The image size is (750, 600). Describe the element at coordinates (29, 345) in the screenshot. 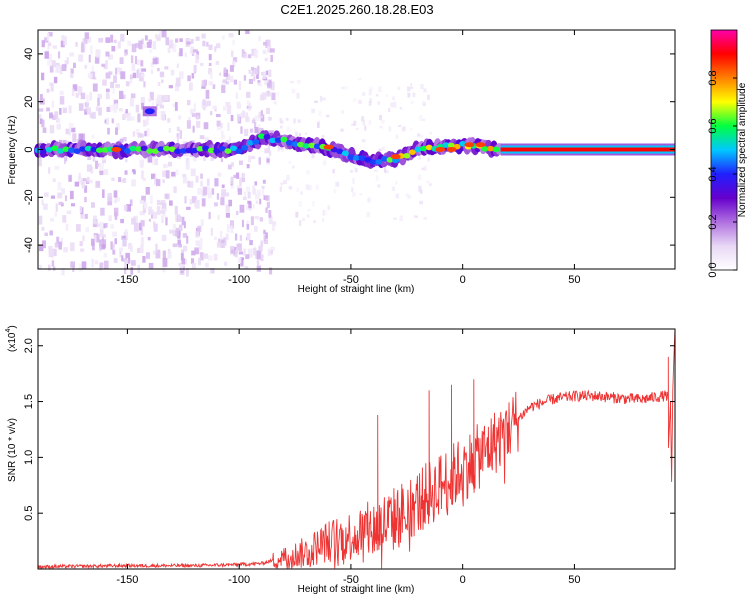

I see `snr-y-tick-label: 2.0` at that location.